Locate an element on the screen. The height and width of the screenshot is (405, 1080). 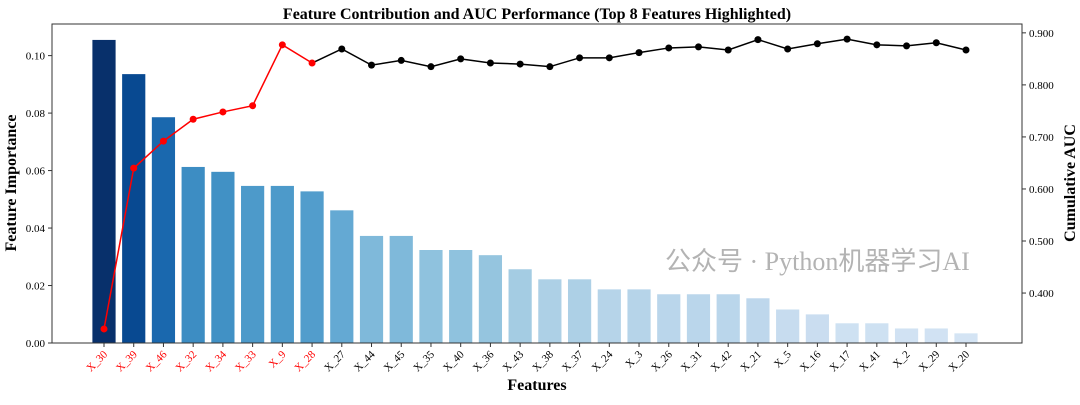
y-axis-label: Feature Importance is located at coordinates (11, 183).